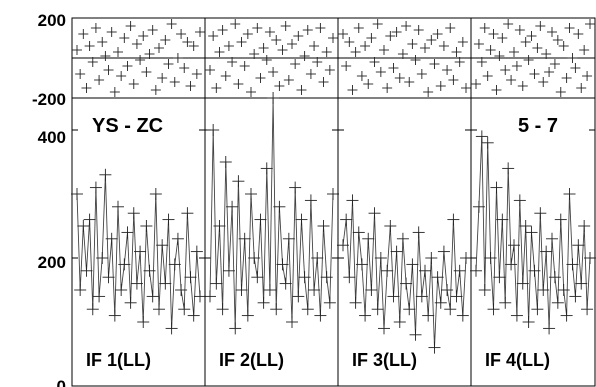 This screenshot has height=387, width=596. Describe the element at coordinates (517, 360) in the screenshot. I see `panel-label: IF 4(LL)` at that location.